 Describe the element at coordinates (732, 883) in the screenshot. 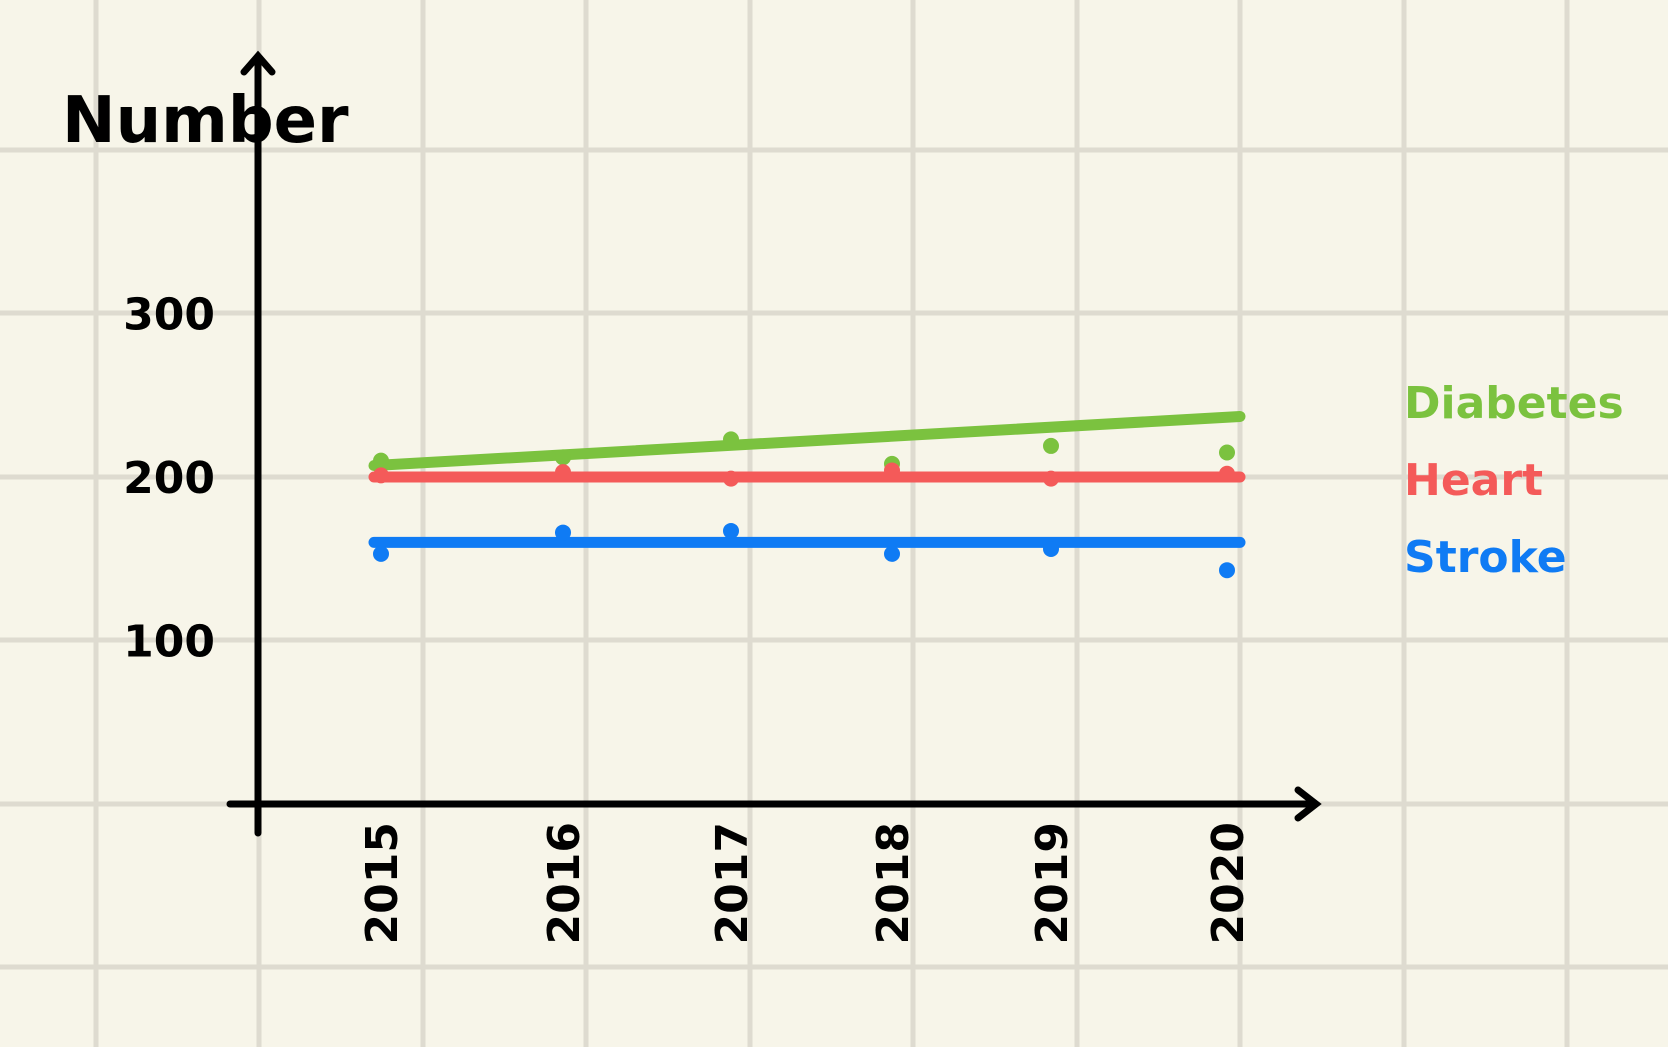

I see `x-tick-label: 2017` at that location.